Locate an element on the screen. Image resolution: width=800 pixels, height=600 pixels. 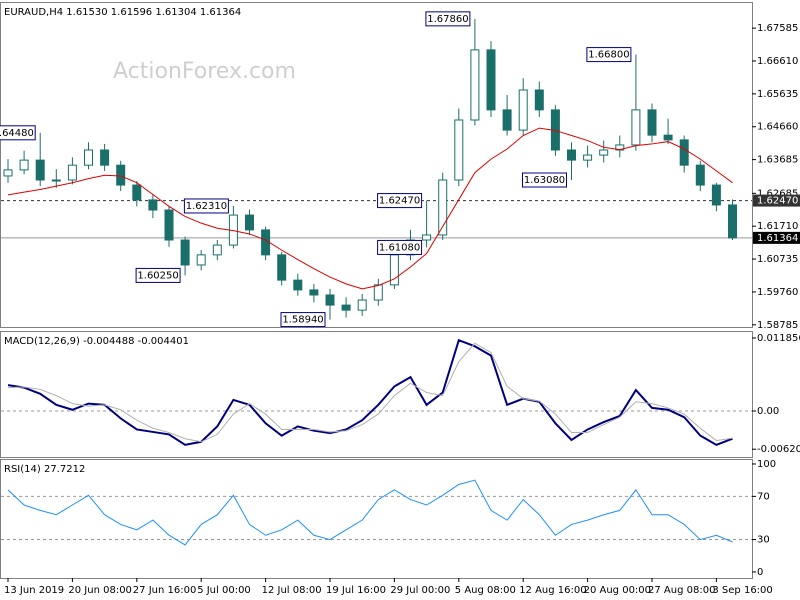
y-tick-label: 1.59760 is located at coordinates (777, 292).